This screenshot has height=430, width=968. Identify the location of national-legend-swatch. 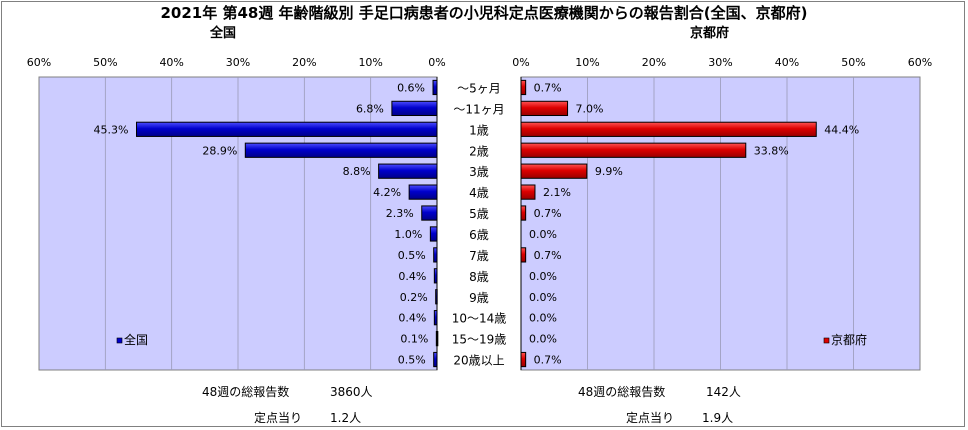
(119, 340).